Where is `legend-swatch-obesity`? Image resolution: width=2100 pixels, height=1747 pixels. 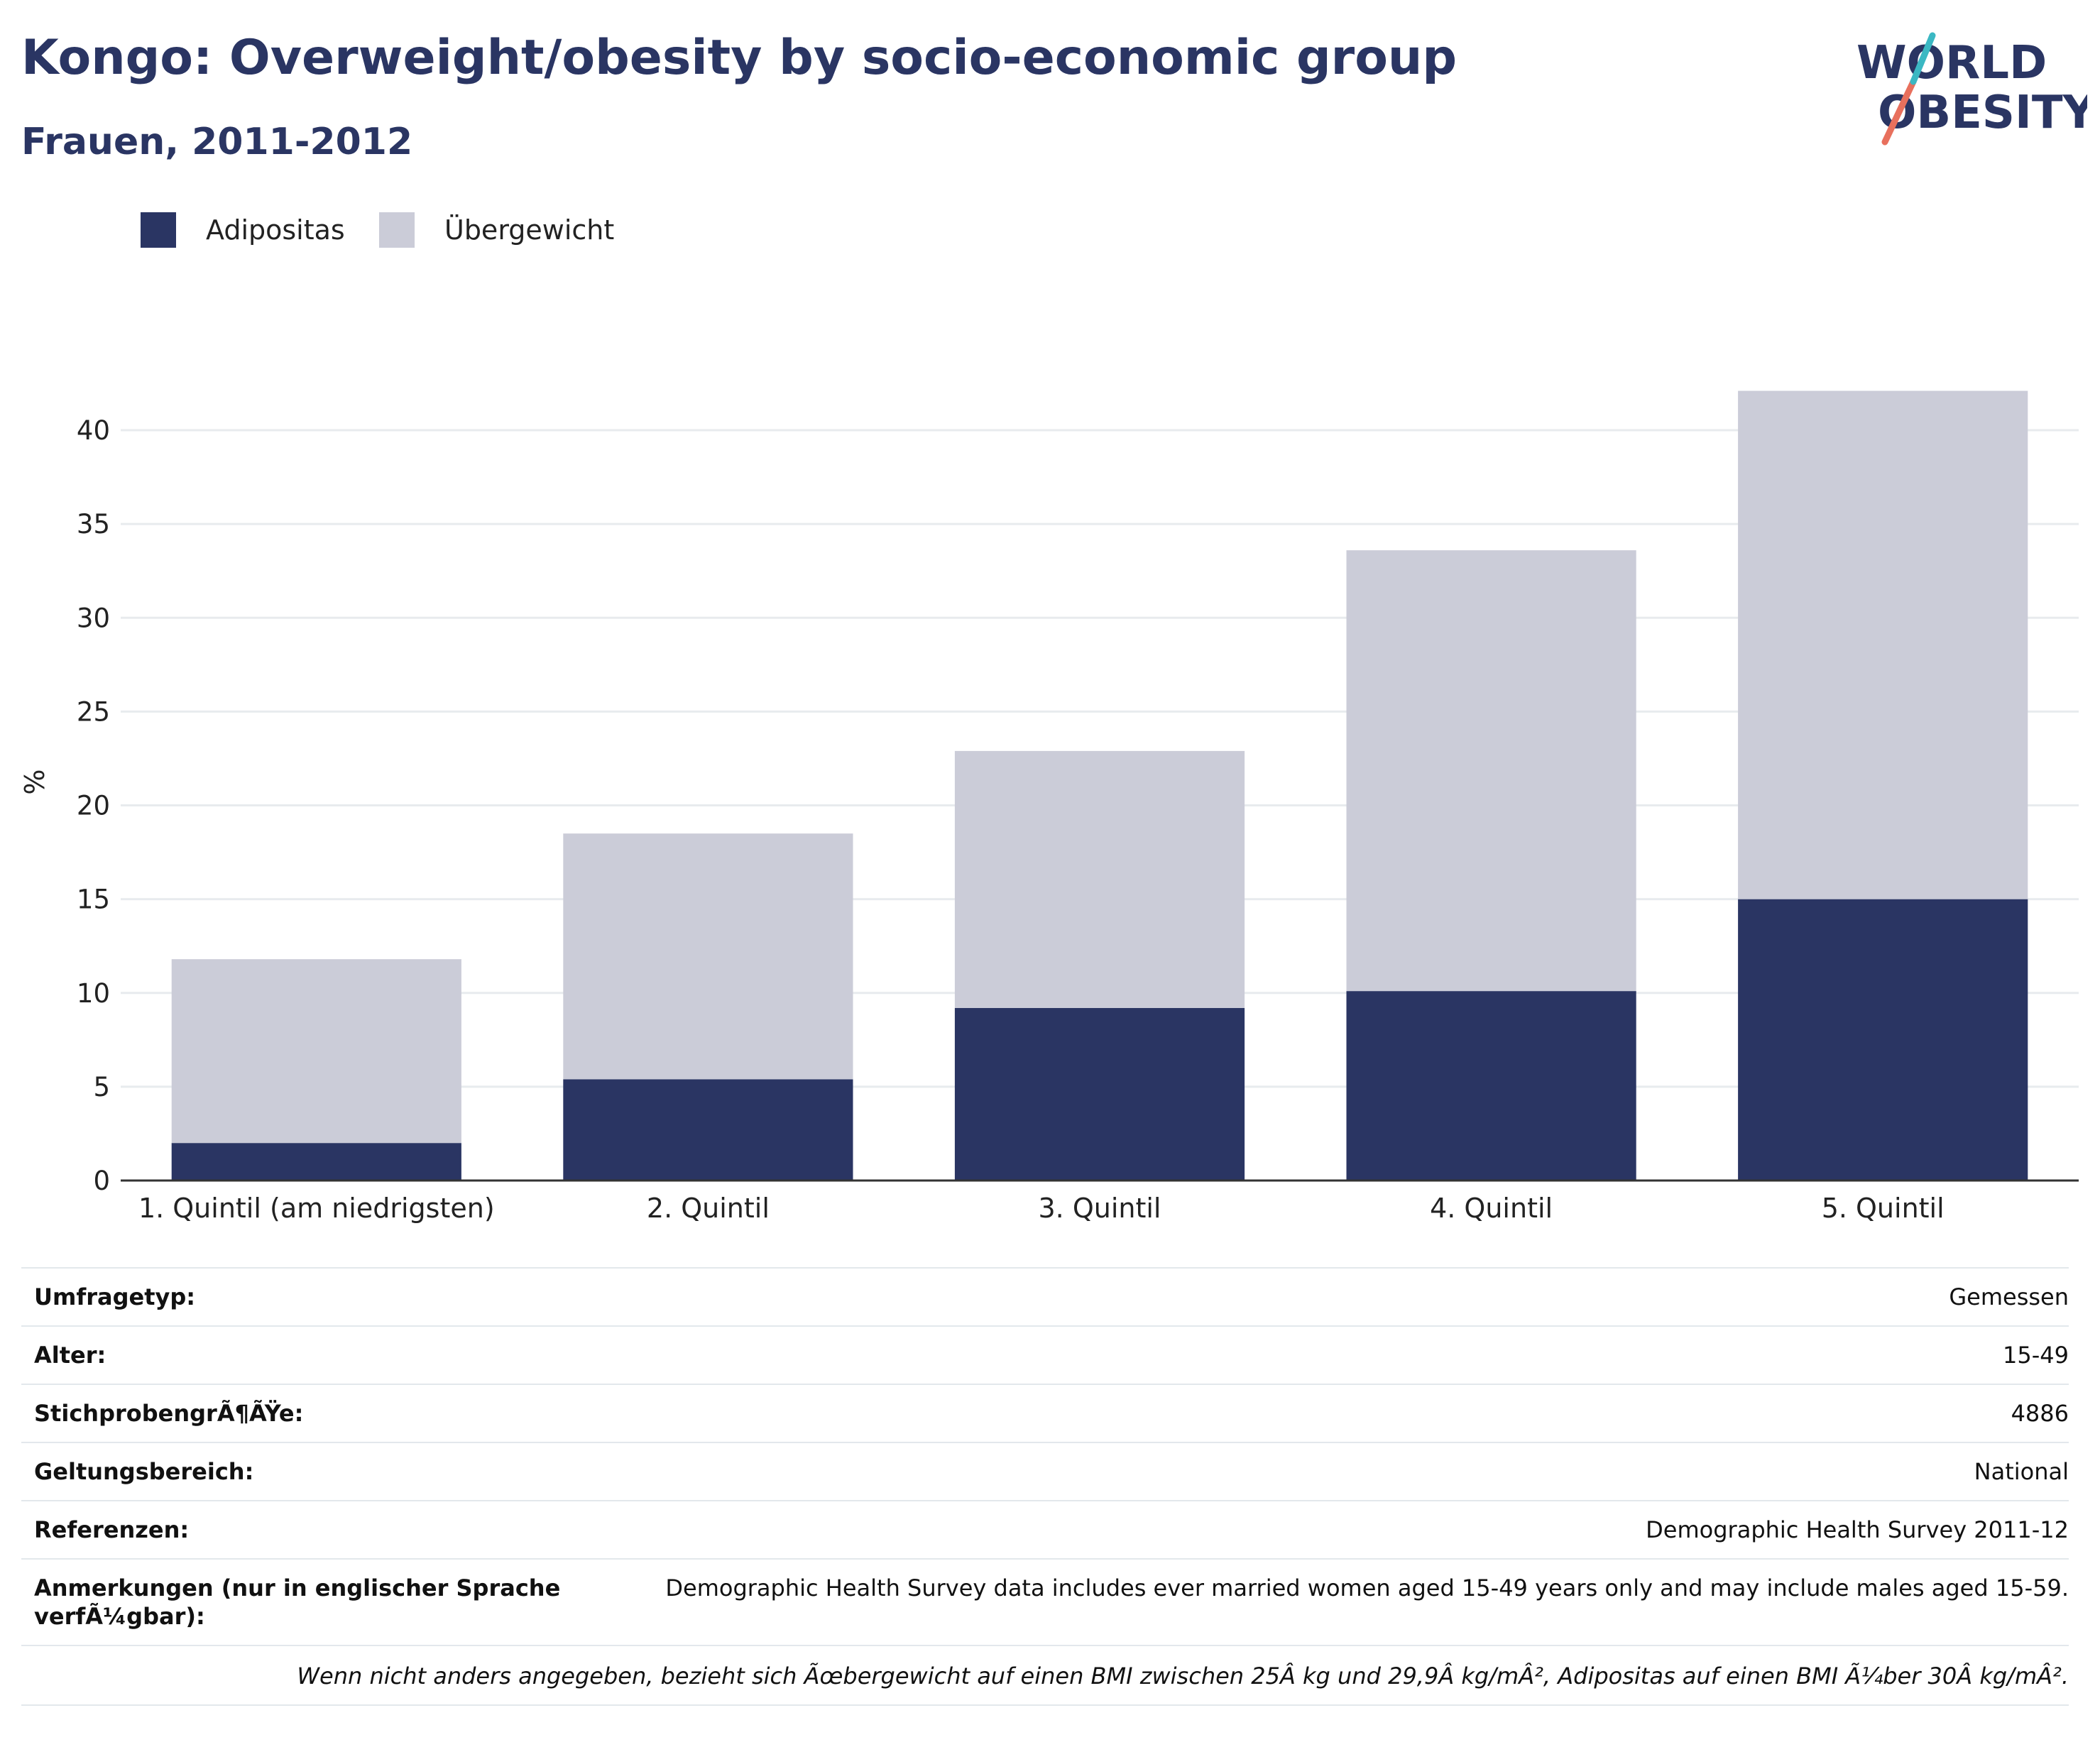
legend-swatch-obesity is located at coordinates (158, 230).